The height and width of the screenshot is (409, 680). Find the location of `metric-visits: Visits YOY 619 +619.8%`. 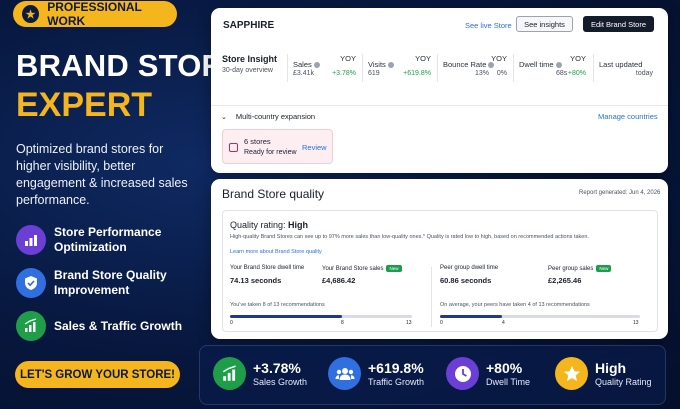

metric-visits: Visits YOY 619 +619.8% is located at coordinates (398, 68).